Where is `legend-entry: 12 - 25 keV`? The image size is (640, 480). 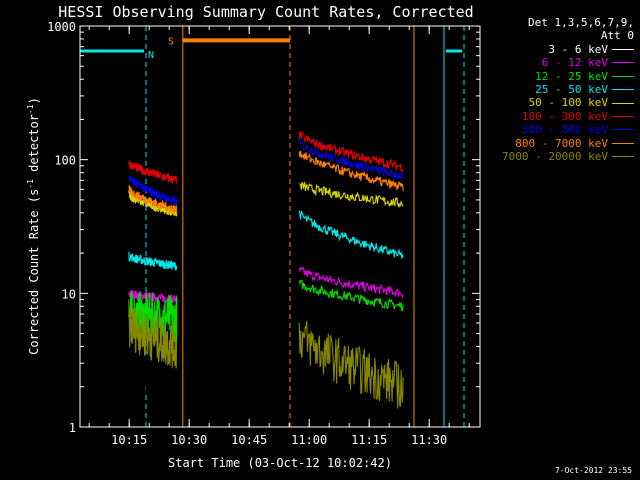
legend-entry: 12 - 25 keV is located at coordinates (568, 76).